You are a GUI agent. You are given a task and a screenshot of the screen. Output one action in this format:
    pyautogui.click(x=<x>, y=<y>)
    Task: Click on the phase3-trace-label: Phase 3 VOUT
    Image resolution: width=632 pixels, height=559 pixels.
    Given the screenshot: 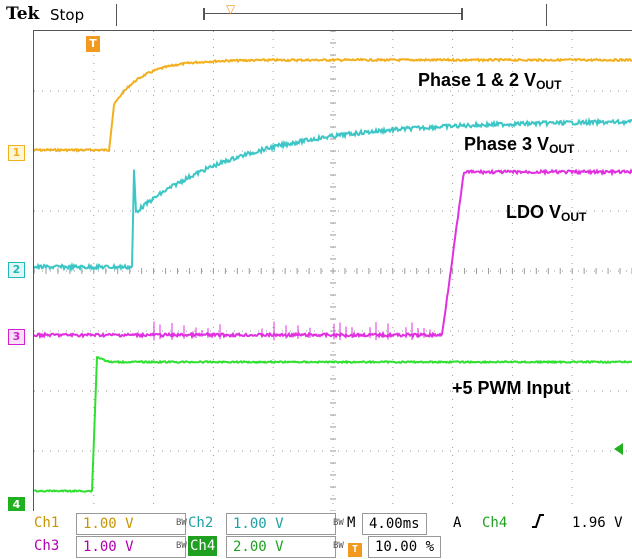 What is the action you would take?
    pyautogui.click(x=519, y=145)
    